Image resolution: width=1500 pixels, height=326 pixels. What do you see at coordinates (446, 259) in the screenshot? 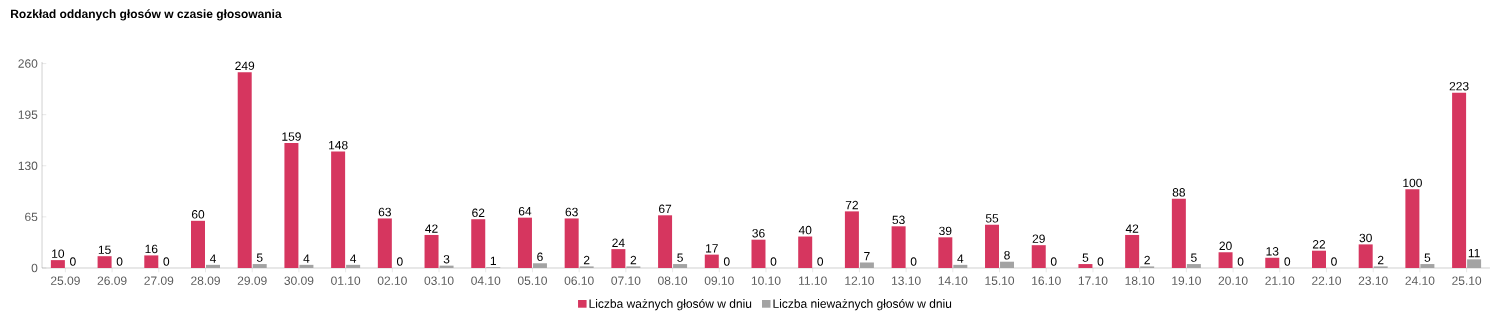
I see `data-label: 3` at bounding box center [446, 259].